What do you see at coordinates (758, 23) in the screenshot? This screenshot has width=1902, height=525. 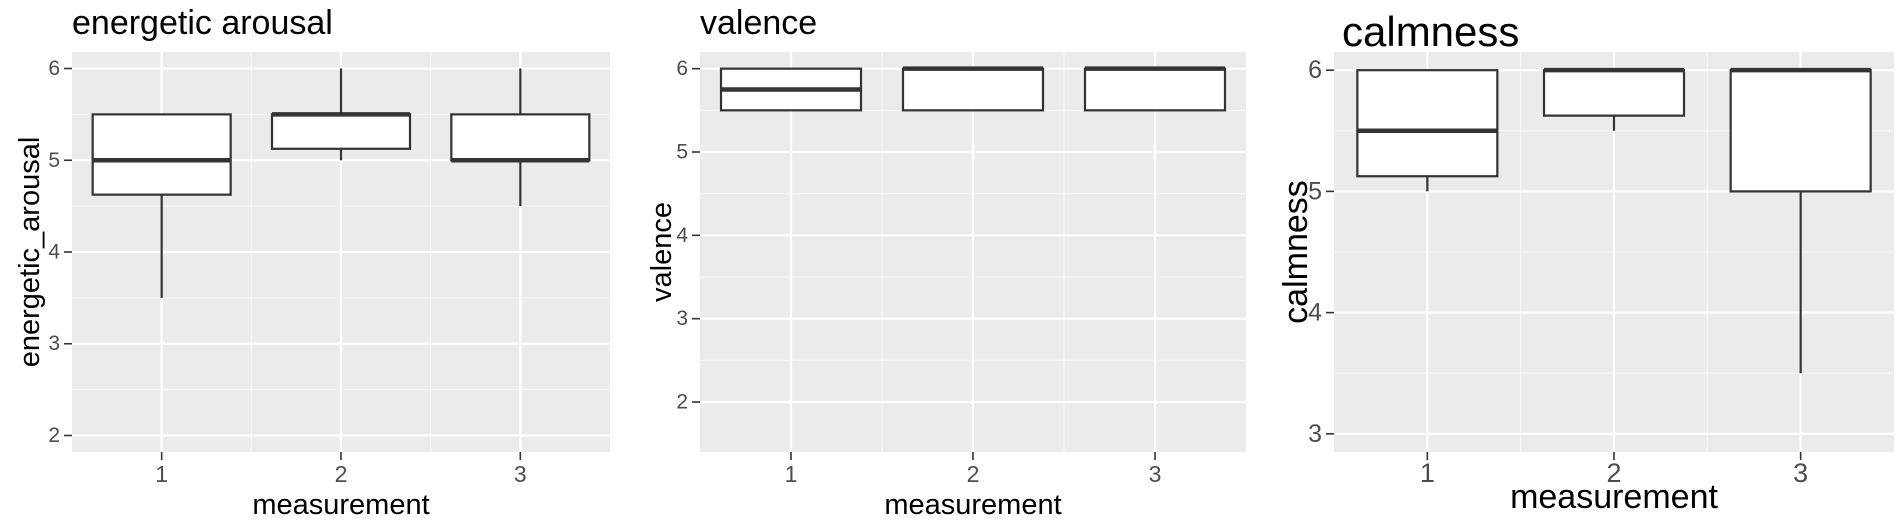 I see `chart-title: valence` at bounding box center [758, 23].